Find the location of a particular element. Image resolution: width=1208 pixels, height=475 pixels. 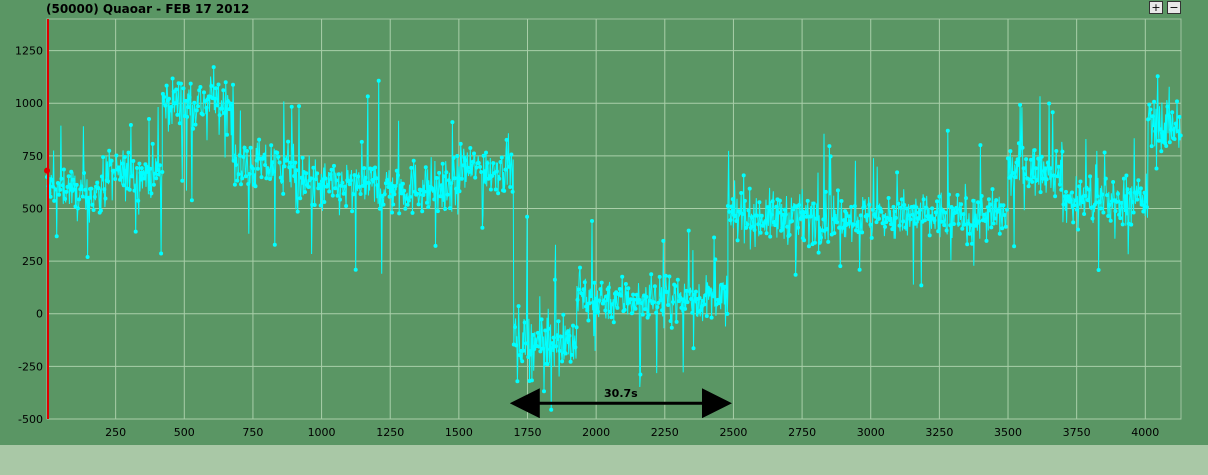

zoom-in-button: + is located at coordinates (1156, 7).